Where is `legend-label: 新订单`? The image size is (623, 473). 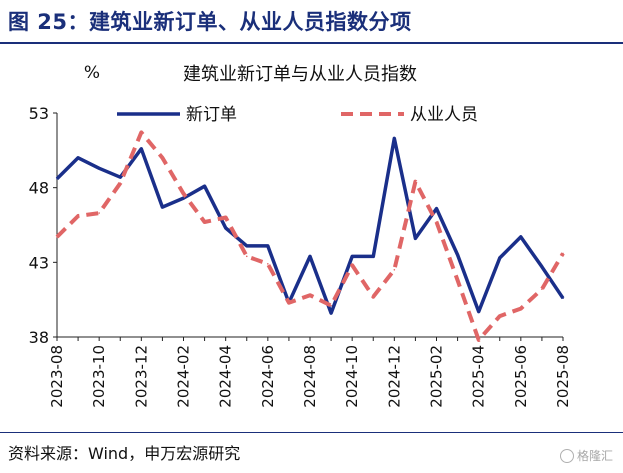 legend-label: 新订单 is located at coordinates (211, 115).